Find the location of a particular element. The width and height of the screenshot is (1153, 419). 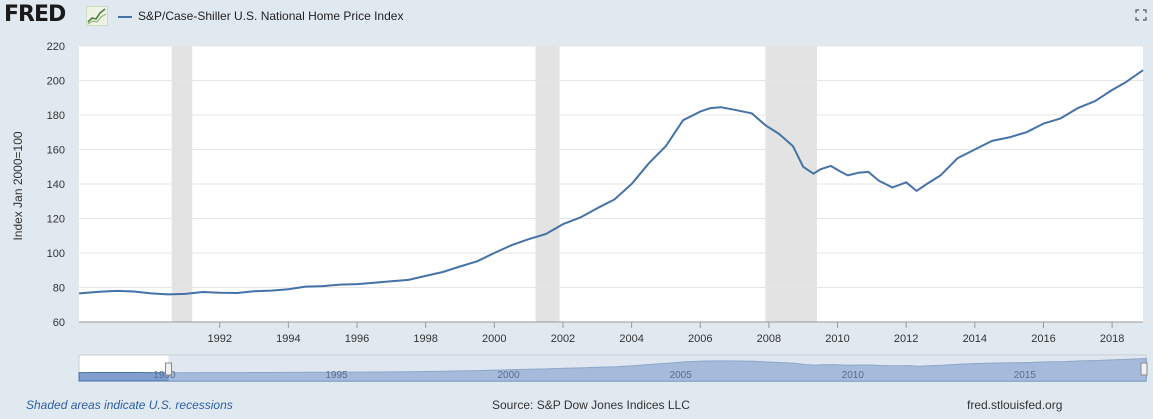

y-tick-label: 80 is located at coordinates (59, 289).